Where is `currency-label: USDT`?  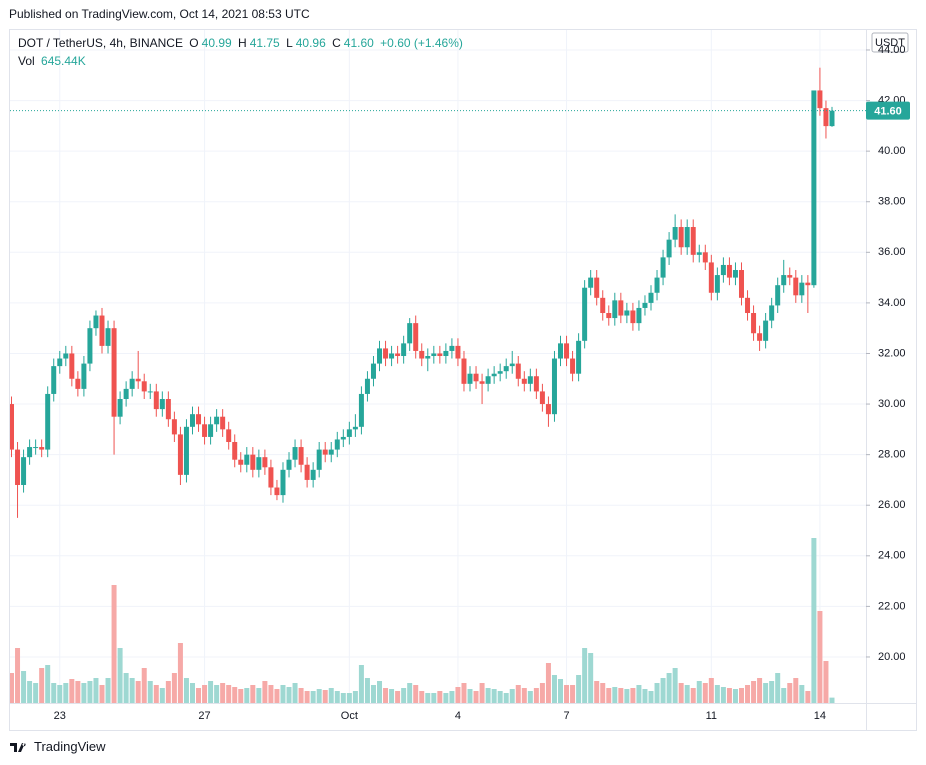 currency-label: USDT is located at coordinates (890, 43).